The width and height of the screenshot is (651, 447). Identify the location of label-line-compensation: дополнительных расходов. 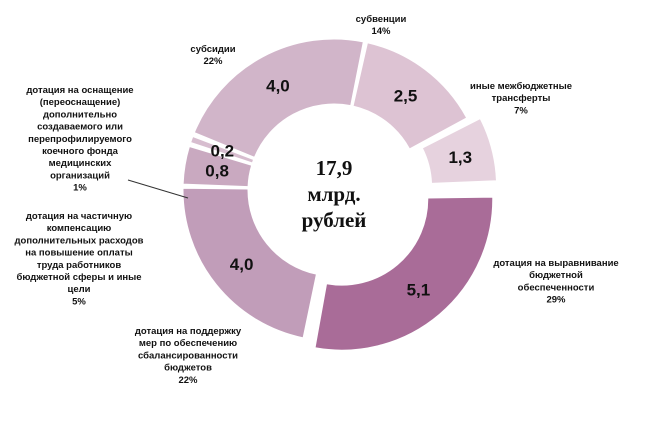
(79, 240).